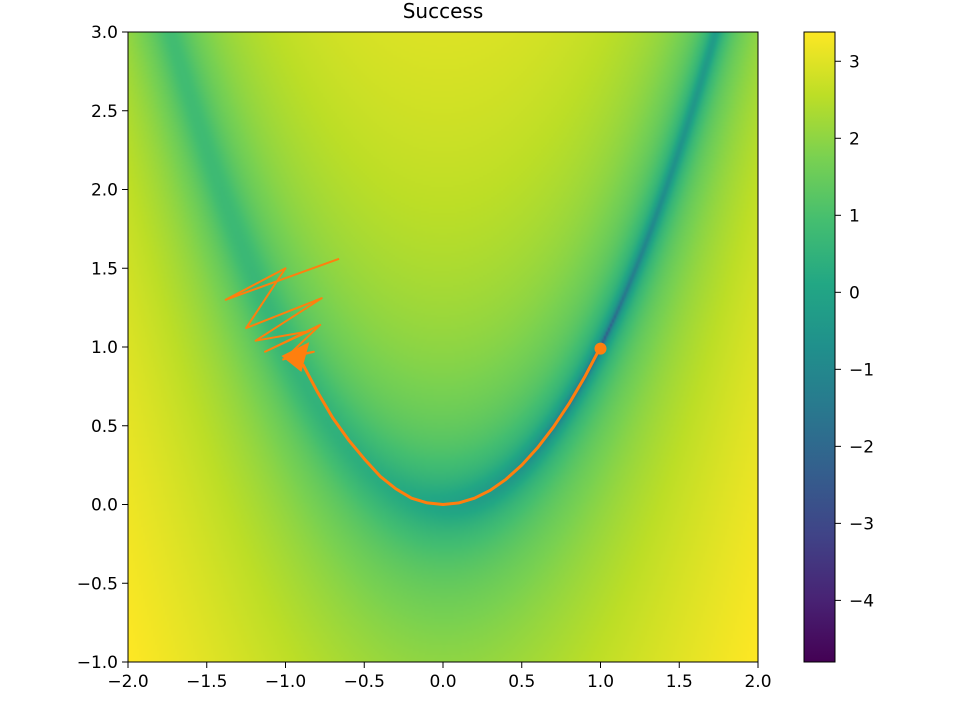 The height and width of the screenshot is (720, 960). Describe the element at coordinates (295, 357) in the screenshot. I see `marker-start-cluster` at that location.